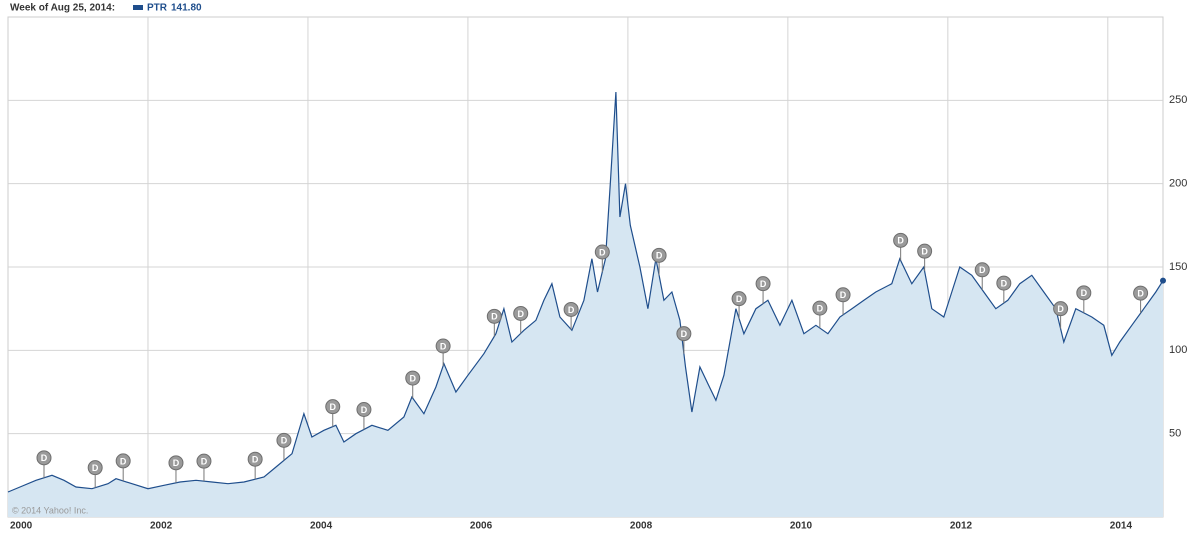 The width and height of the screenshot is (1193, 536). I want to click on legend-name: PTR, so click(157, 8).